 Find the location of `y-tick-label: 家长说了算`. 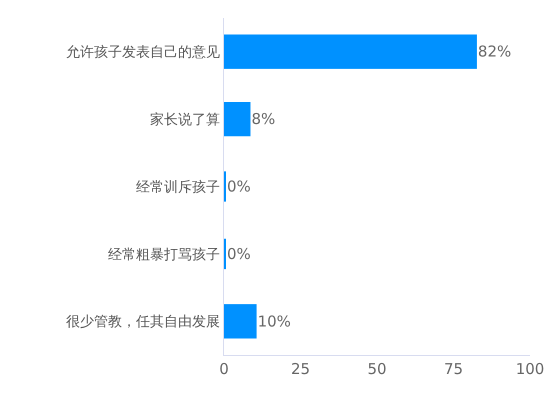

y-tick-label: 家长说了算 is located at coordinates (185, 120).